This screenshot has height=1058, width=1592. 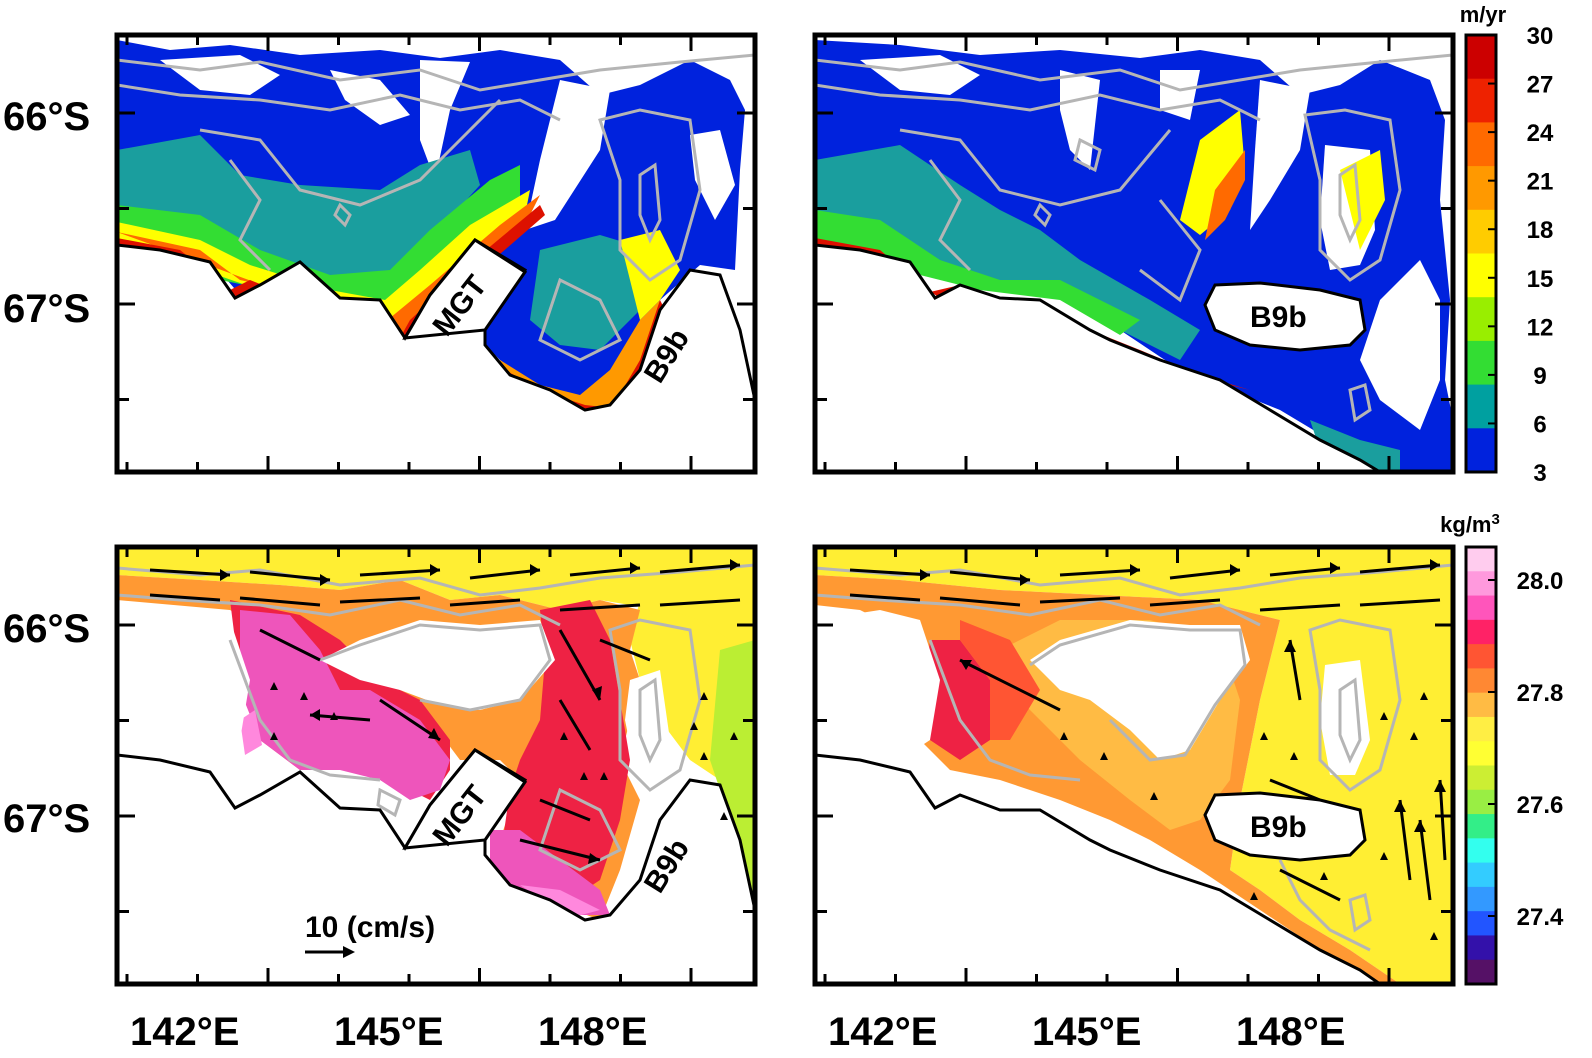 What do you see at coordinates (565, 750) in the screenshot?
I see `density-field-red` at bounding box center [565, 750].